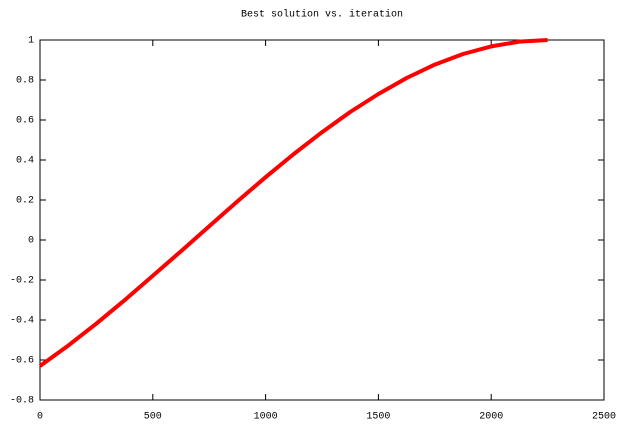 This screenshot has width=623, height=433. I want to click on x-tick-label: 1000, so click(266, 417).